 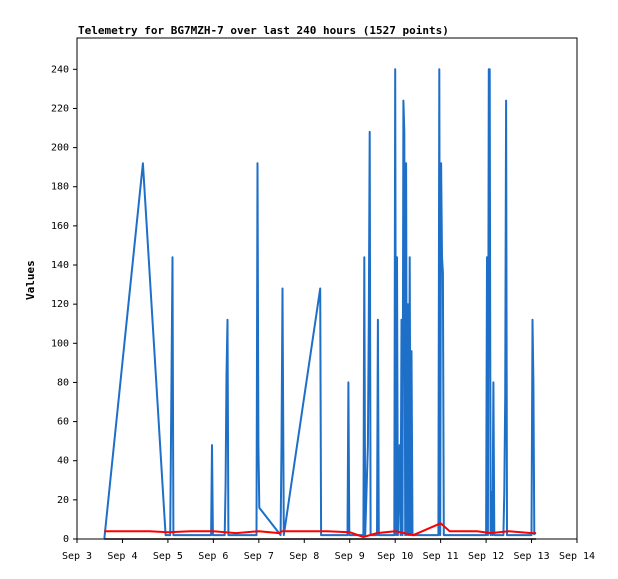 I want to click on x-tick-label: Sep 12, so click(x=486, y=556).